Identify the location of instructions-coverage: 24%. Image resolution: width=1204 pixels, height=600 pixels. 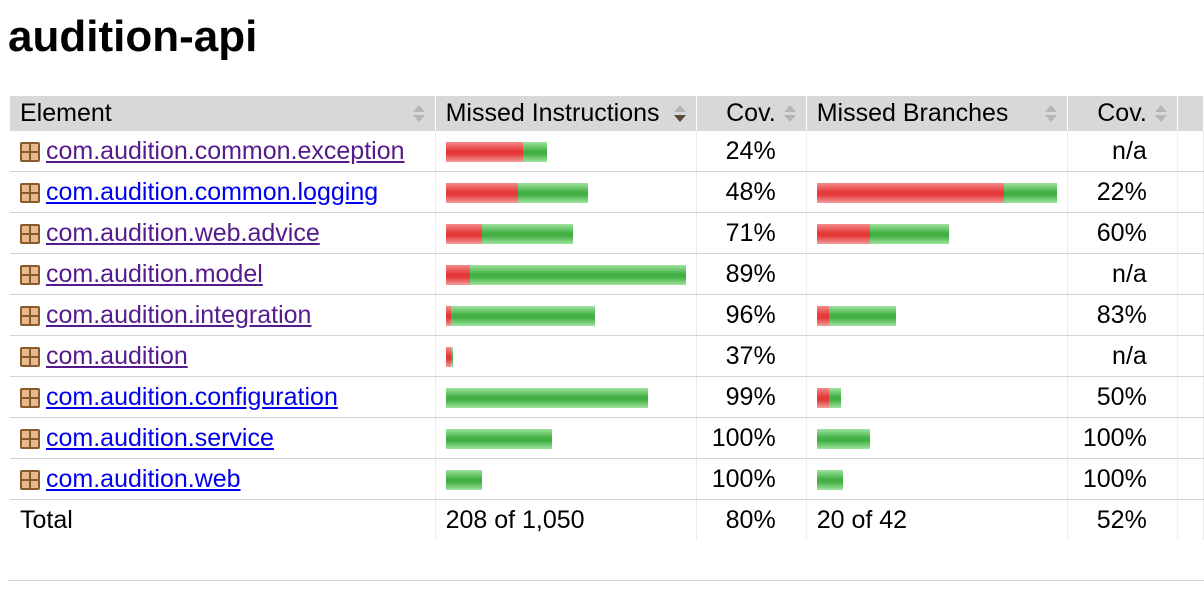
(751, 151).